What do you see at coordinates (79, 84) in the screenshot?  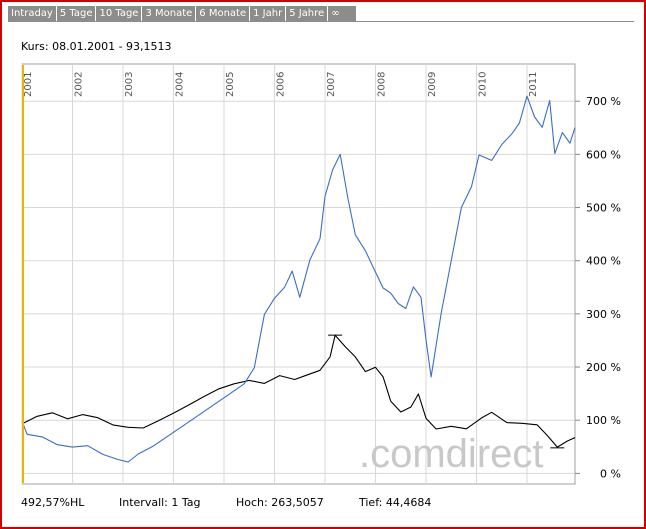 I see `x-tick-label: 2002` at bounding box center [79, 84].